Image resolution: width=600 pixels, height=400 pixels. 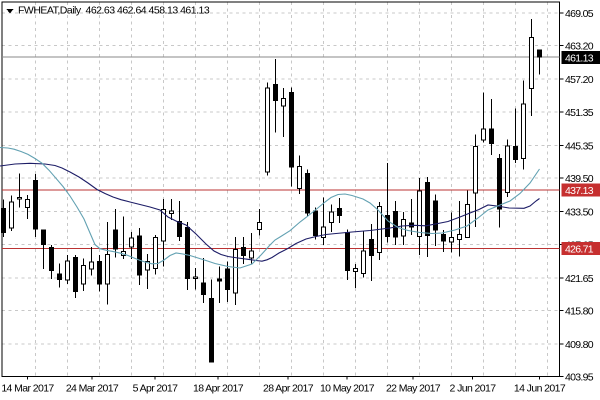 What do you see at coordinates (579, 279) in the screenshot?
I see `svg-text: 421.65` at bounding box center [579, 279].